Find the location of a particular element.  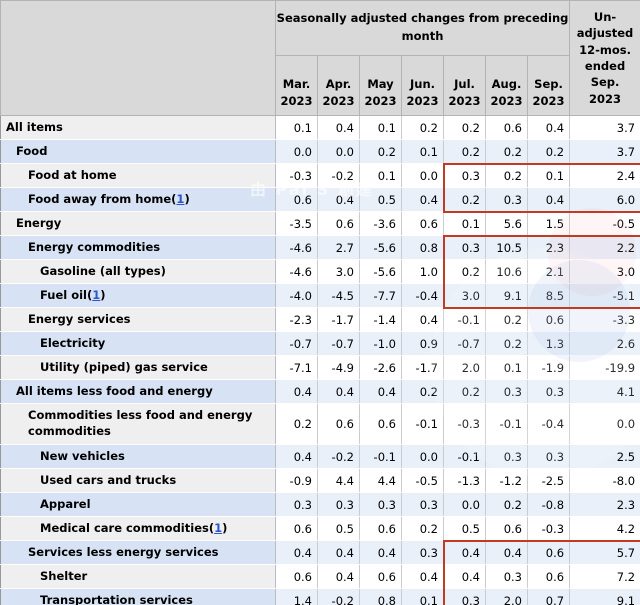

value-cell: 2.2 is located at coordinates (604, 247).